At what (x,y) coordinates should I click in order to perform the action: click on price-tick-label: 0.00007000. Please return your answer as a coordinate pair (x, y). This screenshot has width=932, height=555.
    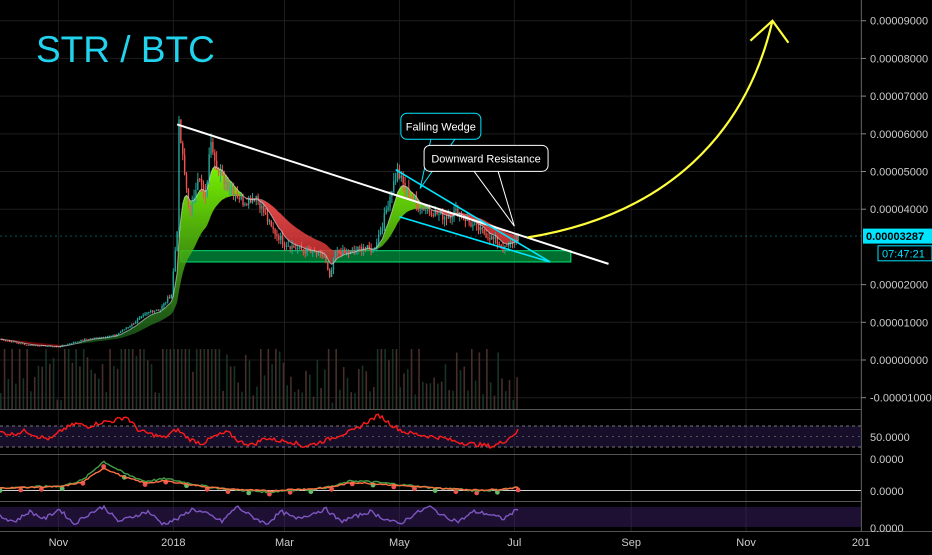
    Looking at the image, I should click on (899, 97).